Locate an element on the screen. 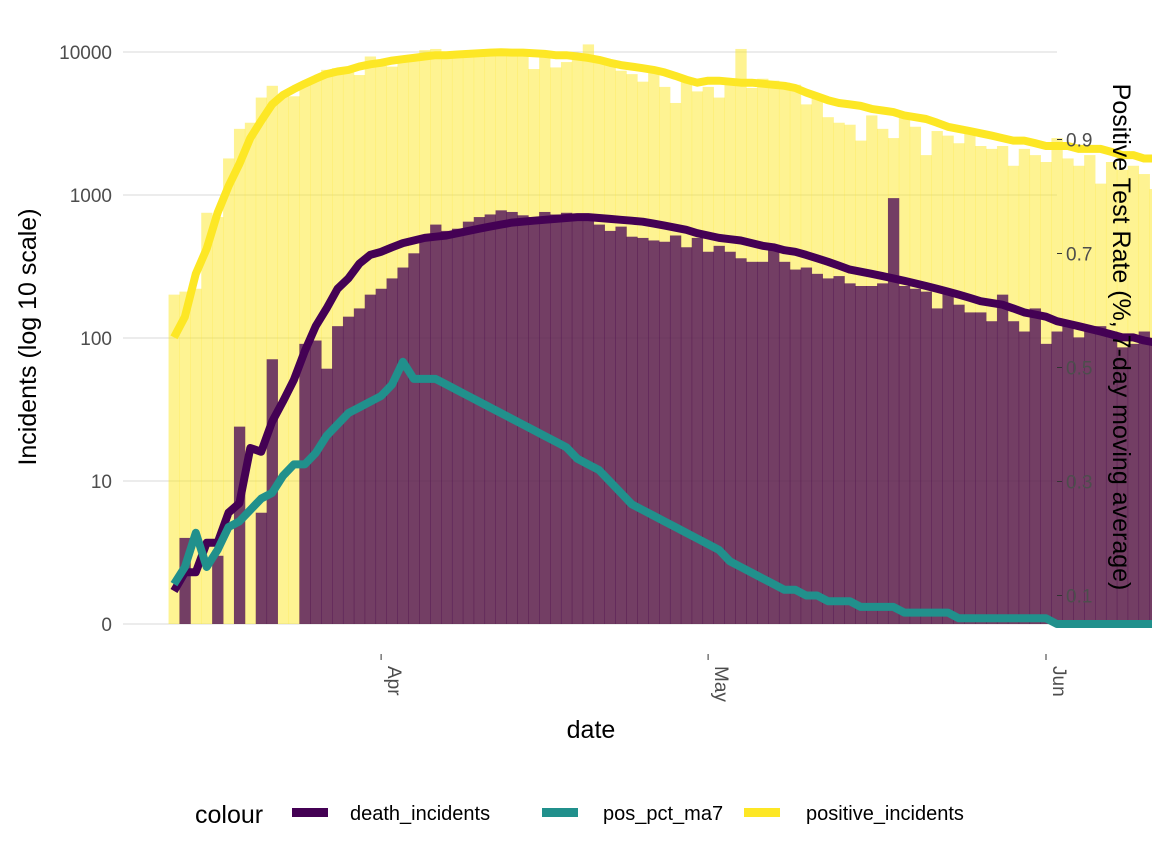 The width and height of the screenshot is (1152, 864). y2-tick-label: 0.1 is located at coordinates (1079, 597).